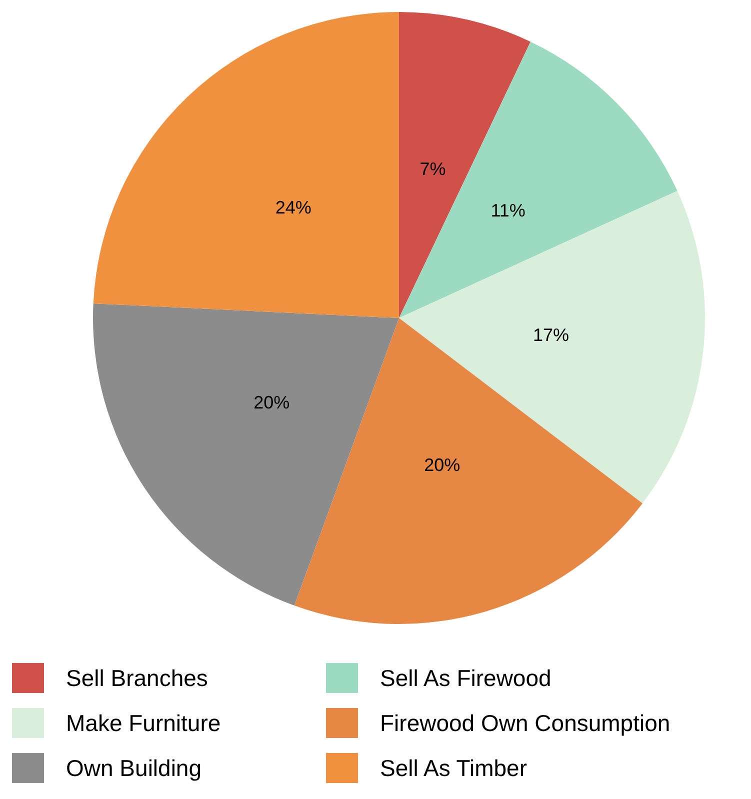 The height and width of the screenshot is (799, 751). I want to click on data-label: 24%, so click(293, 207).